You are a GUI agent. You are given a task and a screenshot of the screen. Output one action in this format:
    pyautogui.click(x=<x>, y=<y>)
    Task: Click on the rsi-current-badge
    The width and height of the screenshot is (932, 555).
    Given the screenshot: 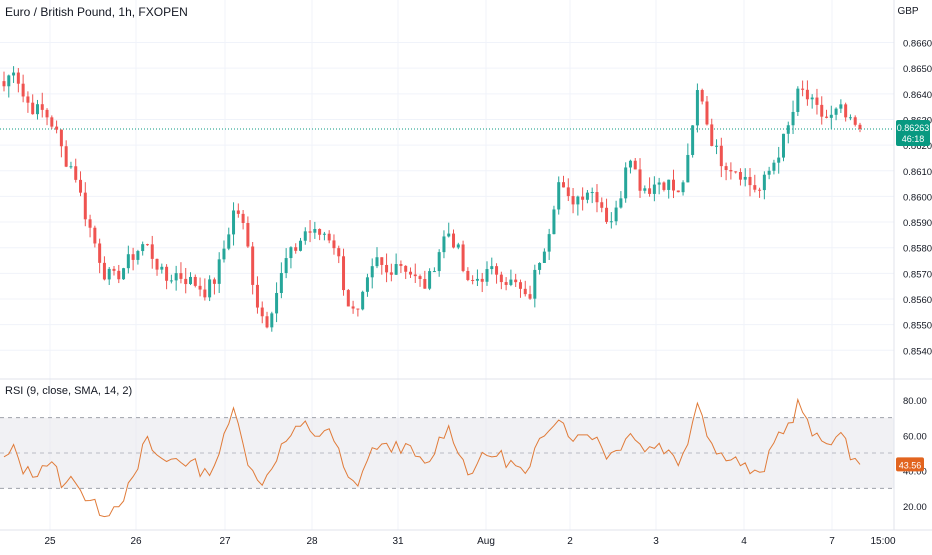 What is the action you would take?
    pyautogui.click(x=910, y=464)
    